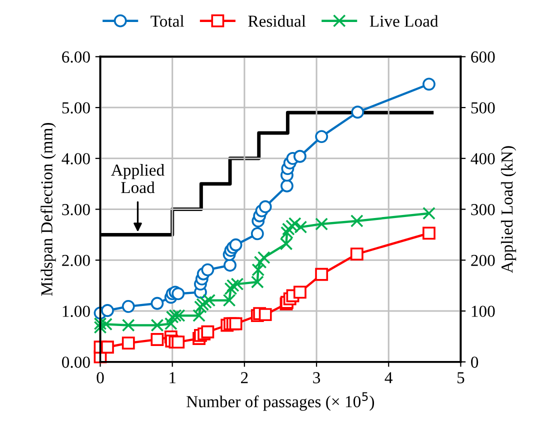  What do you see at coordinates (167, 21) in the screenshot?
I see `legend-label: Total` at bounding box center [167, 21].